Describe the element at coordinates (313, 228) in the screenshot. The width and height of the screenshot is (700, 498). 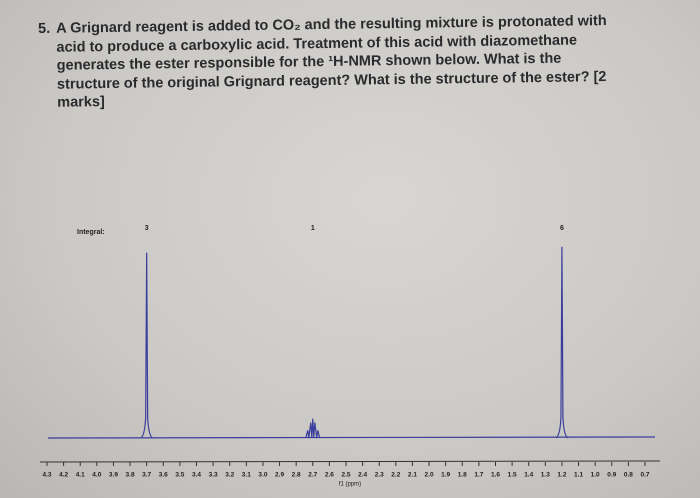
I see `integral-value: 1` at that location.